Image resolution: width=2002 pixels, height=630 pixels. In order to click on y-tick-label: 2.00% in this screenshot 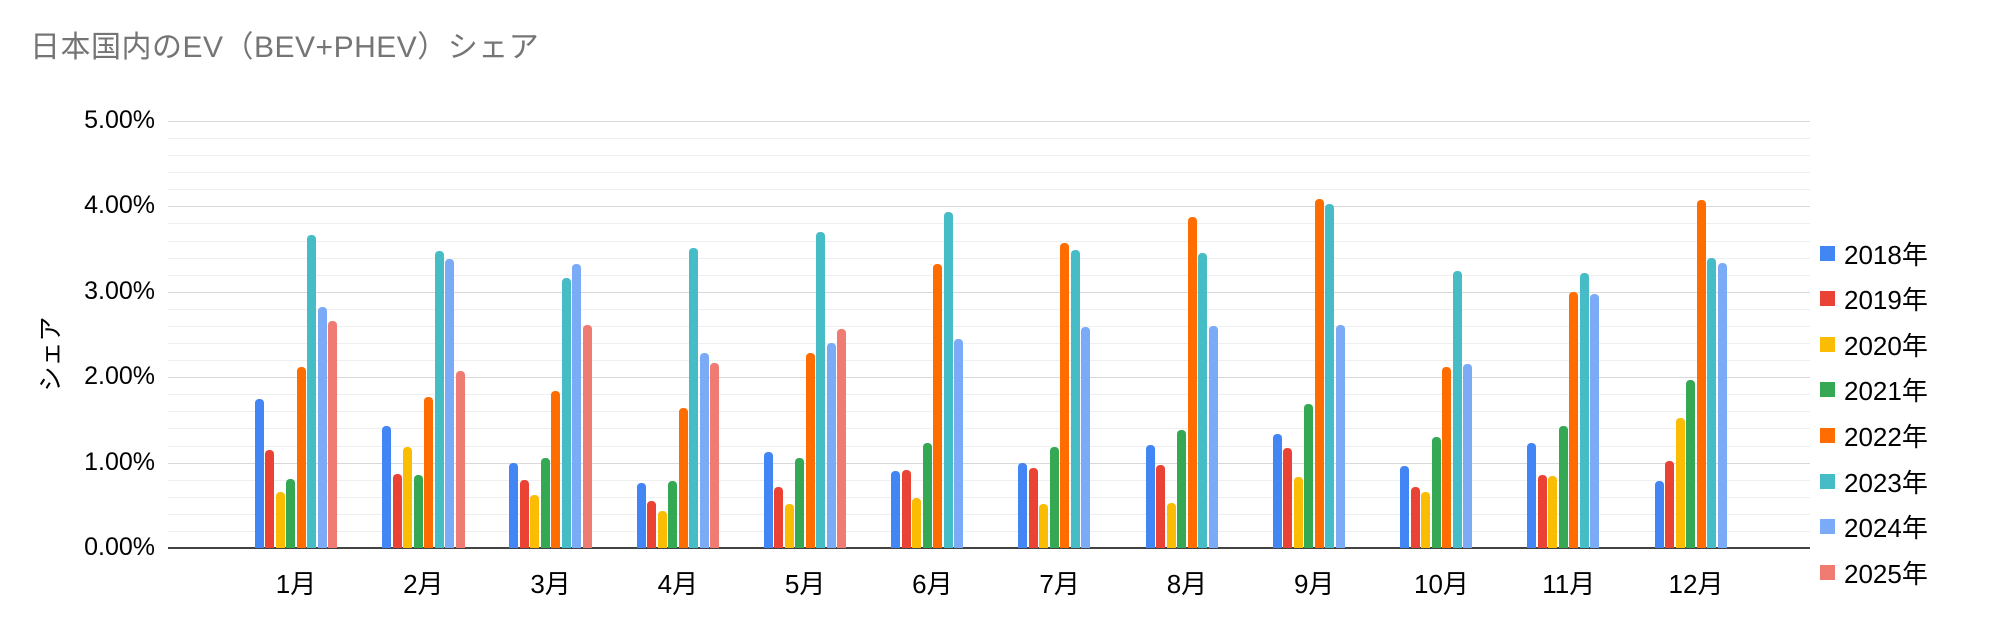, I will do `click(119, 376)`.